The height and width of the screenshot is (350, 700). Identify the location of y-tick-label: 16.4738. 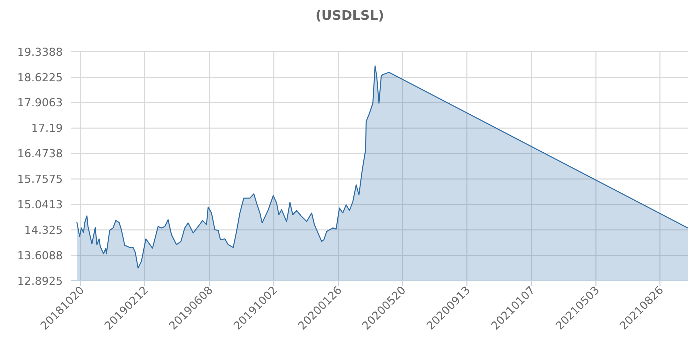
(40, 154).